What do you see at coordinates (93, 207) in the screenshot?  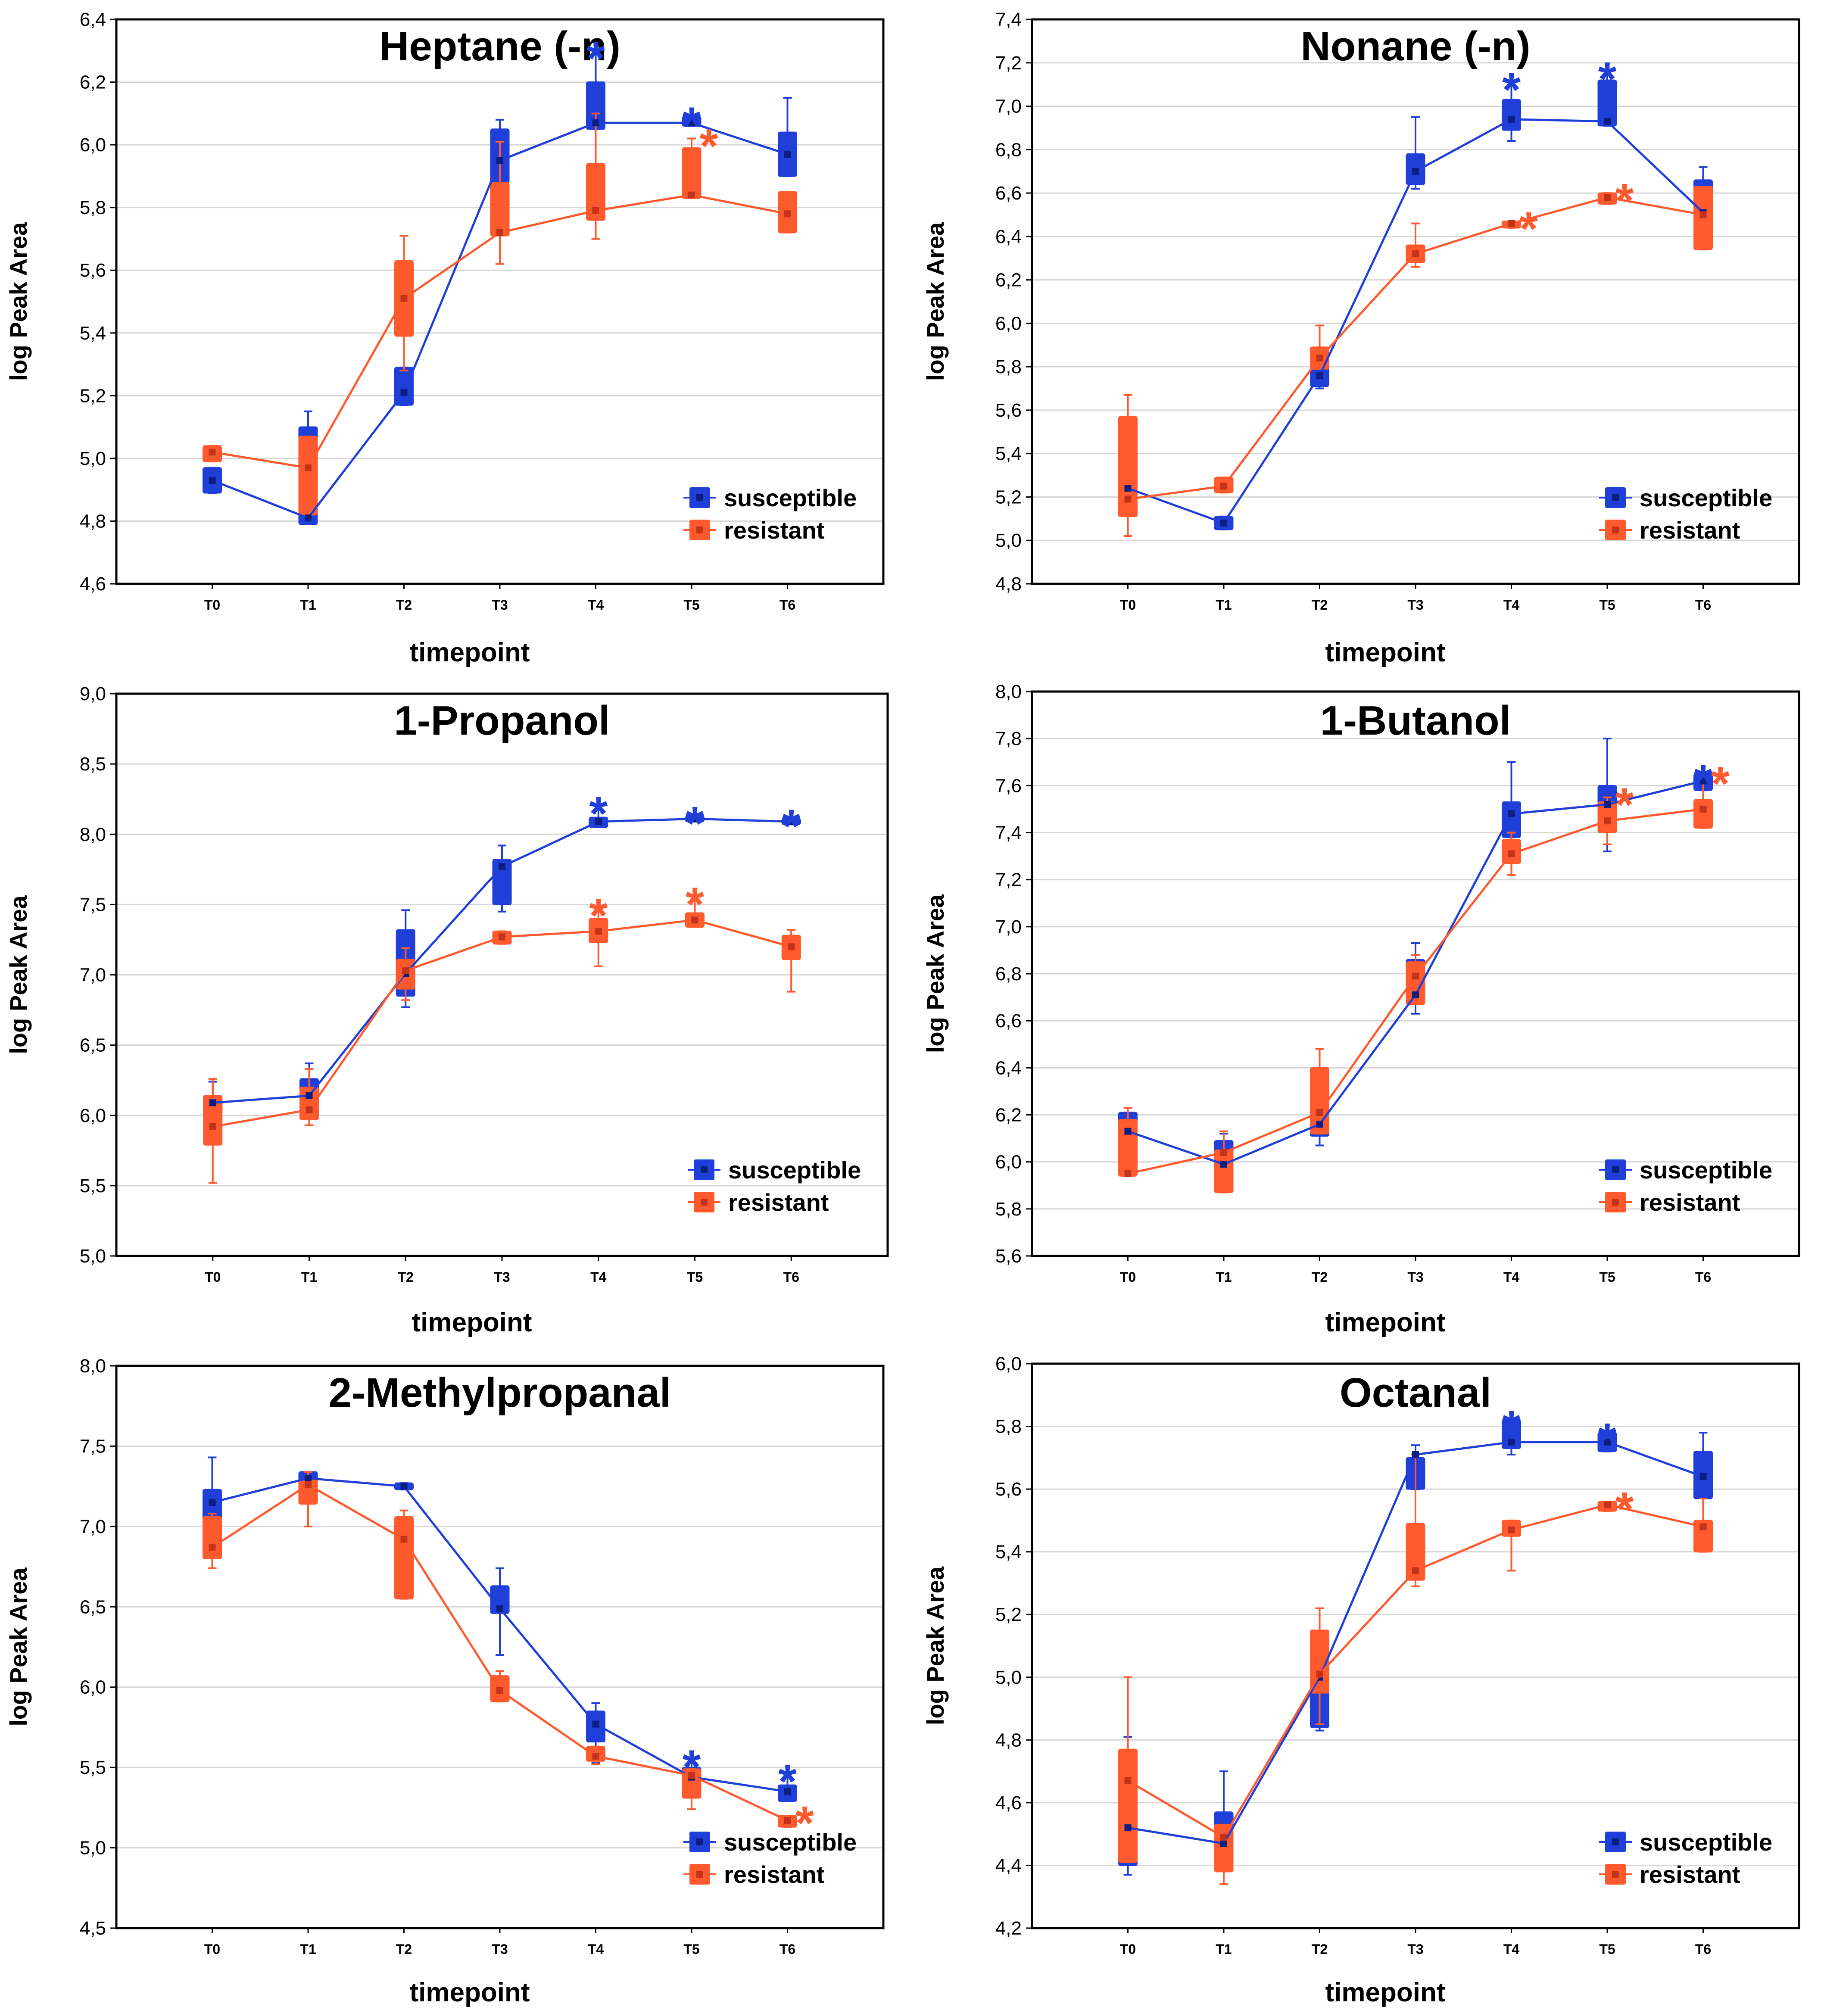 I see `y-tick-label: 5,8` at bounding box center [93, 207].